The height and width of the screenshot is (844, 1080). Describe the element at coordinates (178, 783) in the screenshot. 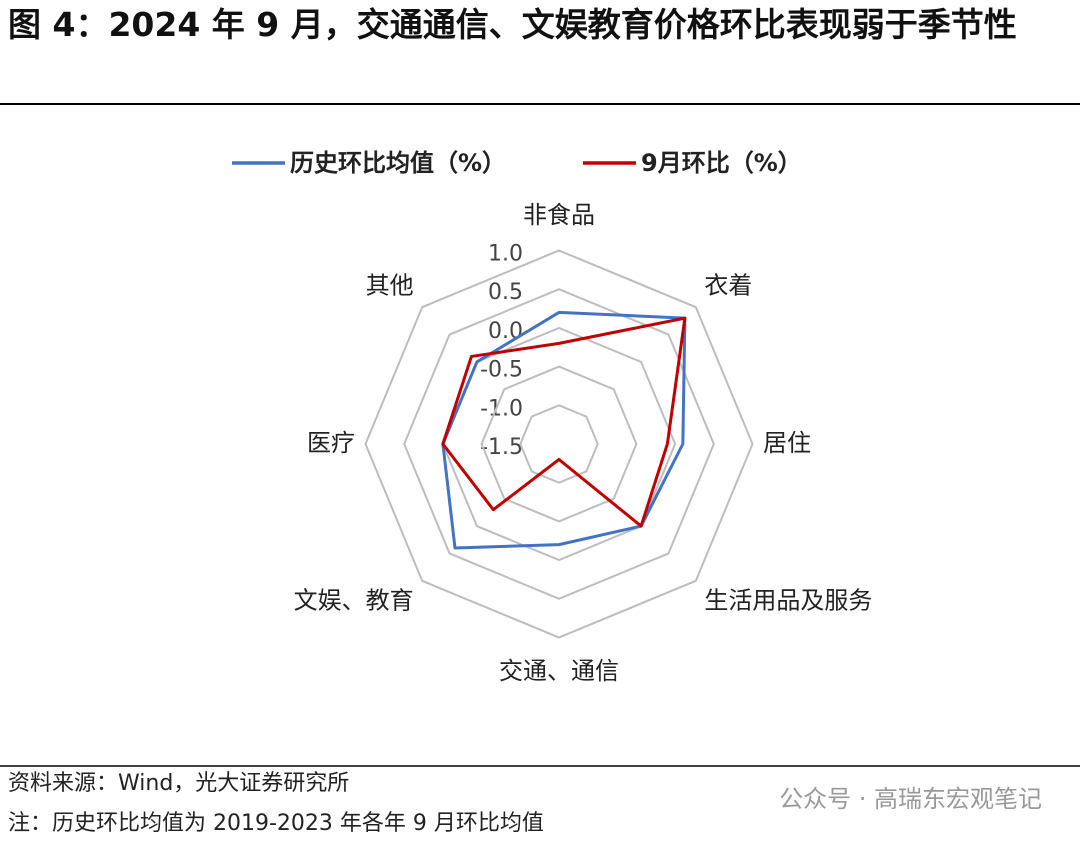

I see `source: 资料来源：Wind，光大证券研究所` at that location.